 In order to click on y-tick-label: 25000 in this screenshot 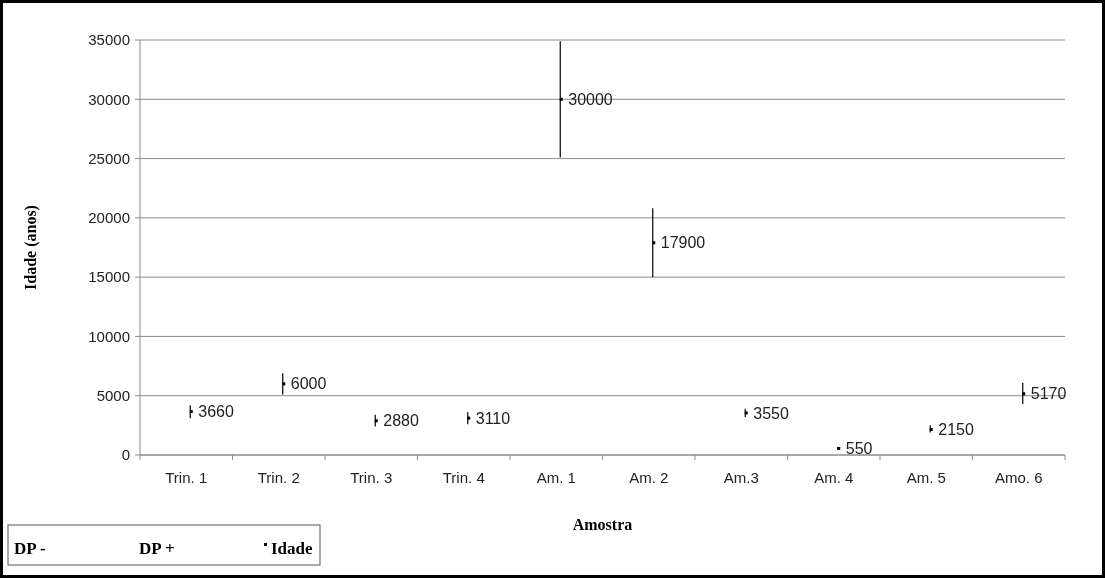, I will do `click(109, 158)`.